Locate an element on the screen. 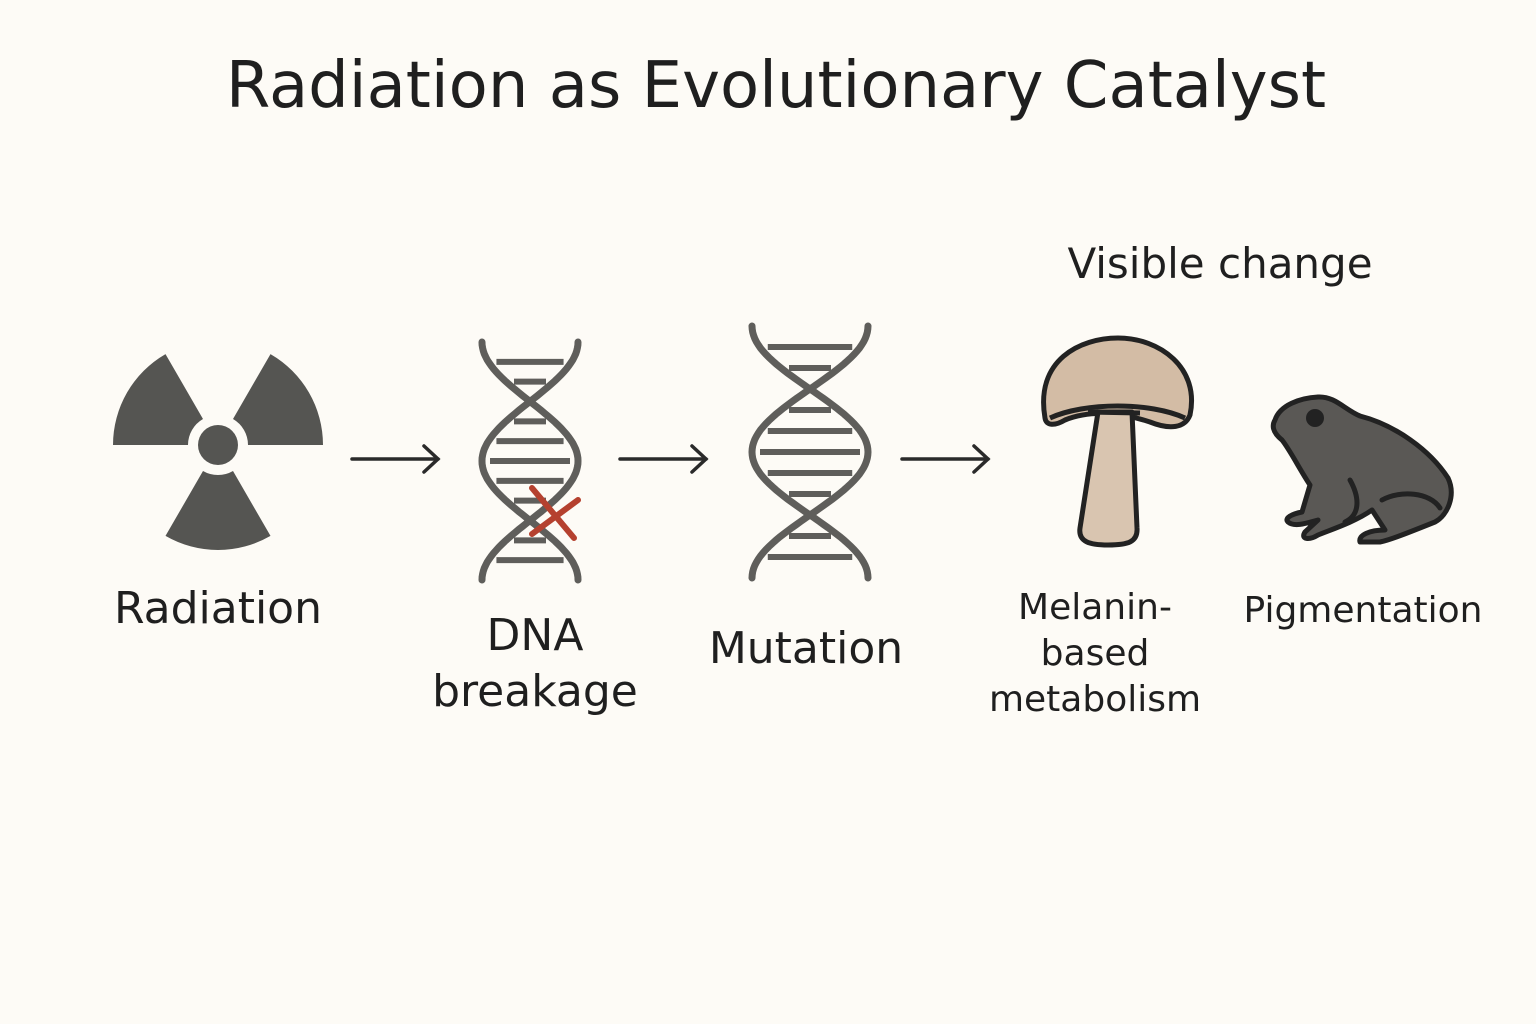  diagram-title: Radiation as Evolutionary Catalyst is located at coordinates (776, 86).